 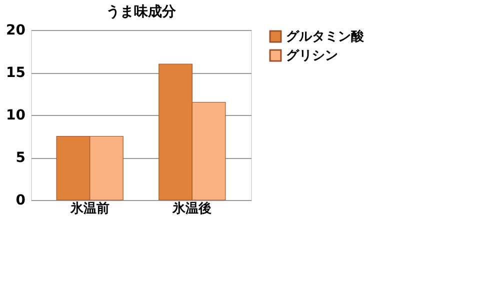 What do you see at coordinates (16, 30) in the screenshot?
I see `y-tick-label: 20` at bounding box center [16, 30].